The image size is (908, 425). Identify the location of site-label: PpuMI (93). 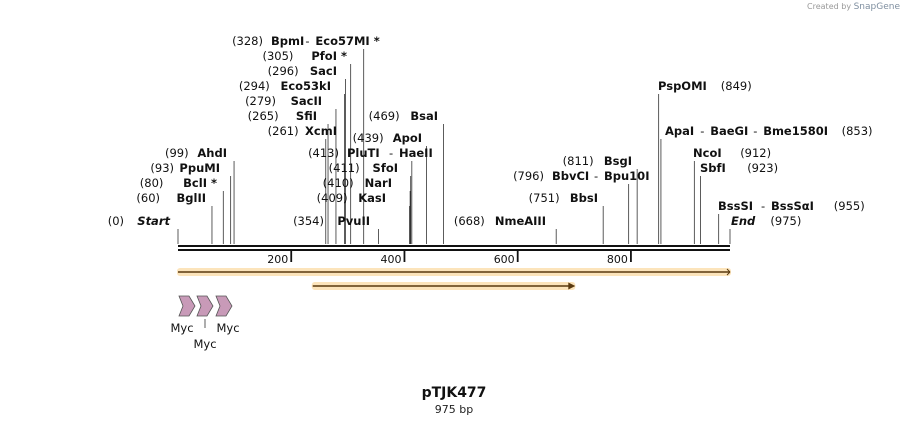
(185, 168).